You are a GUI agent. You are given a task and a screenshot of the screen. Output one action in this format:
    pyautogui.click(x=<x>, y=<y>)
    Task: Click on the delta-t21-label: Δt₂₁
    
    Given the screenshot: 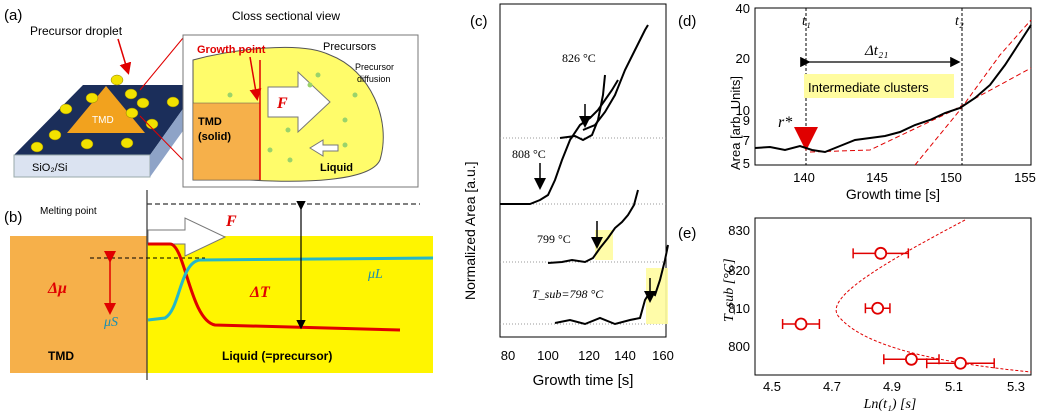 What is the action you would take?
    pyautogui.click(x=876, y=51)
    